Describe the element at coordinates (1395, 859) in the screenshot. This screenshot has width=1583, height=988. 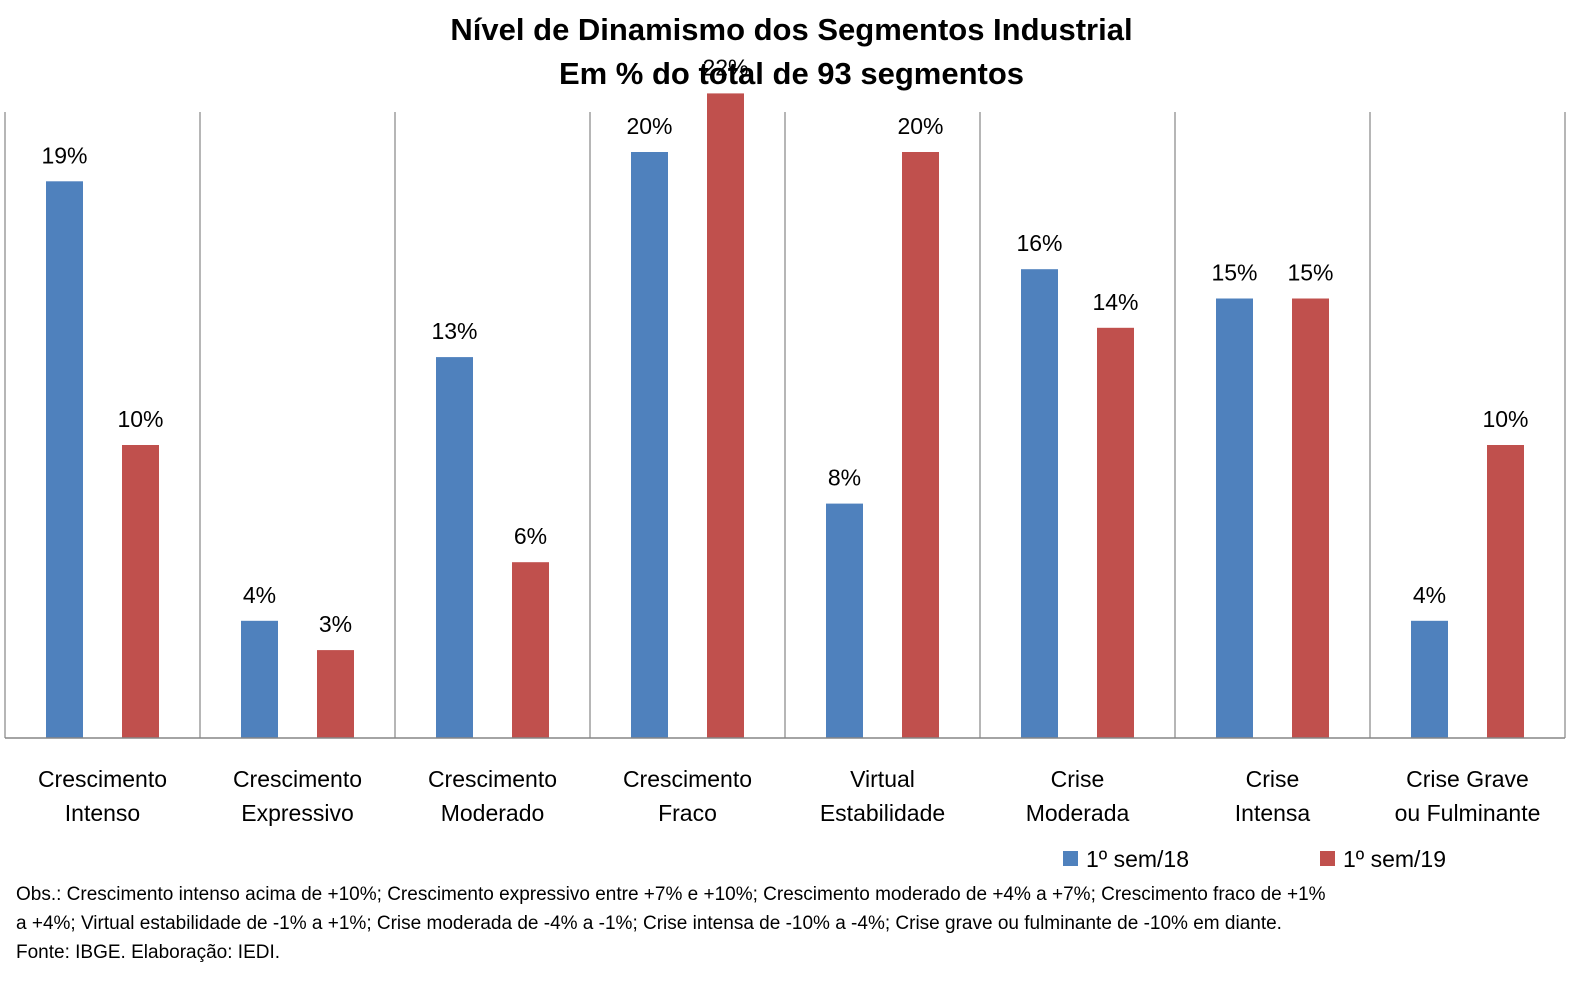
I see `legend-label: 1º sem/19` at that location.